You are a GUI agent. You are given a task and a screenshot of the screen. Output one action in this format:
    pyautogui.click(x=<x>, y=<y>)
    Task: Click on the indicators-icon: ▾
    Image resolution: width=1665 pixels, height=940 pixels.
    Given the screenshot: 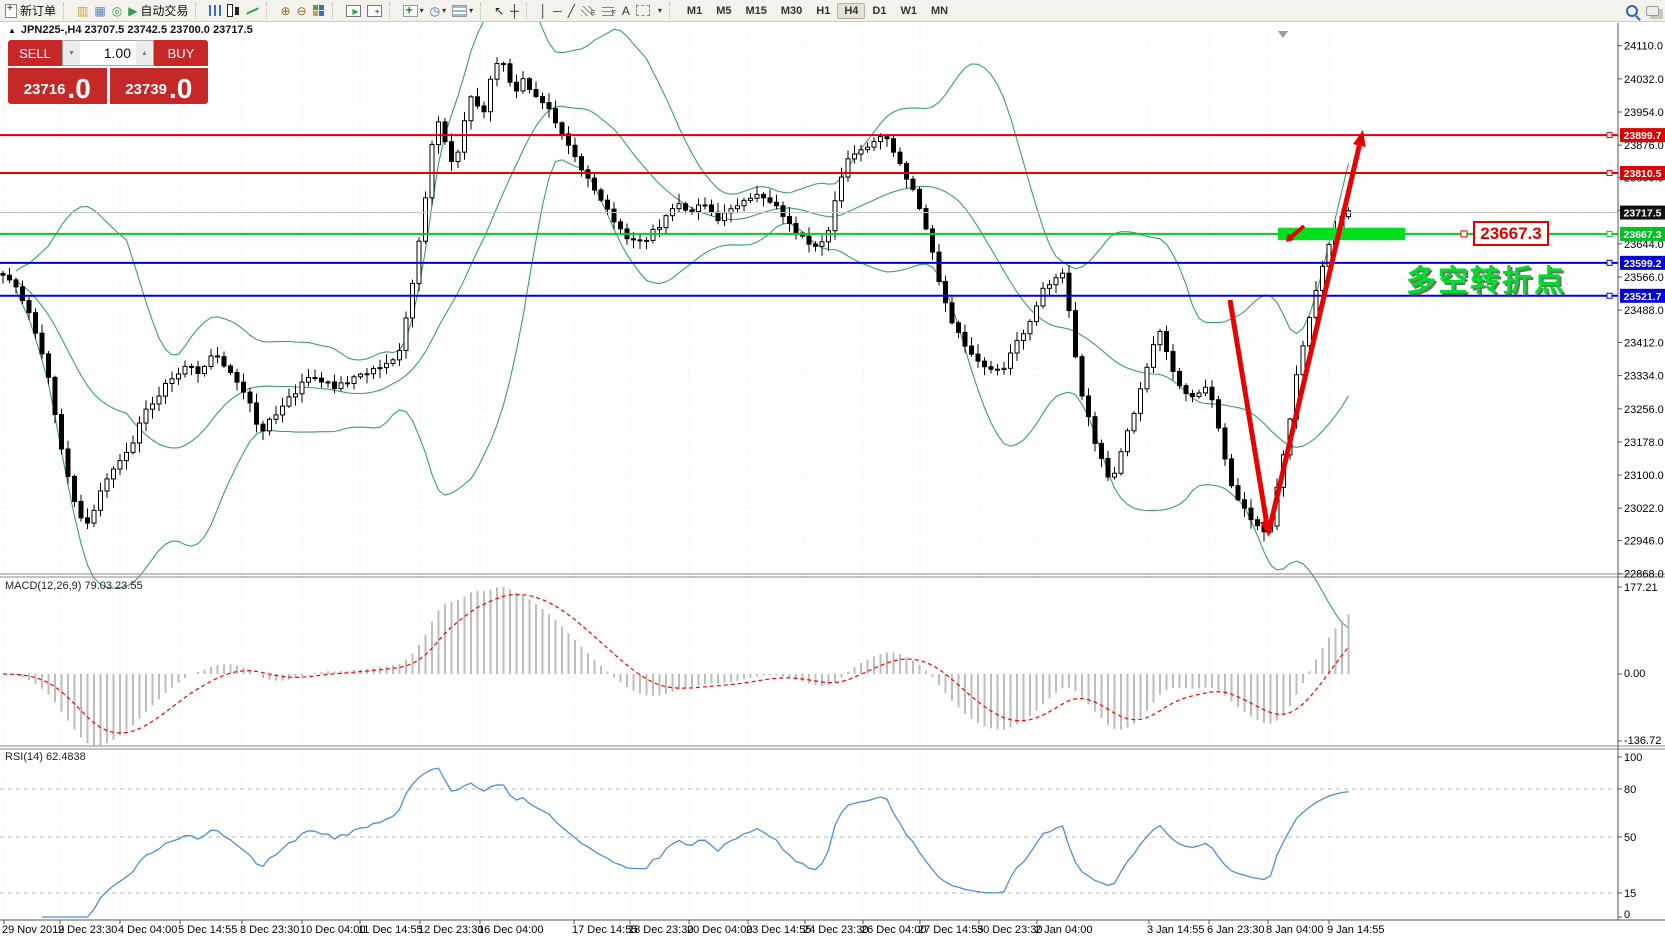 What is the action you would take?
    pyautogui.click(x=413, y=11)
    